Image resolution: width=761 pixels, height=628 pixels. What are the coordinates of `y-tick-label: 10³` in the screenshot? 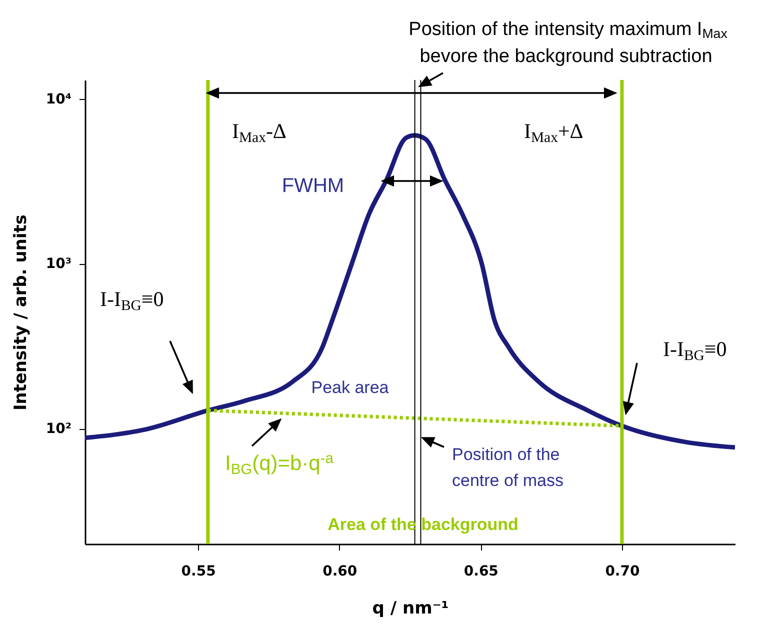 It's located at (59, 264).